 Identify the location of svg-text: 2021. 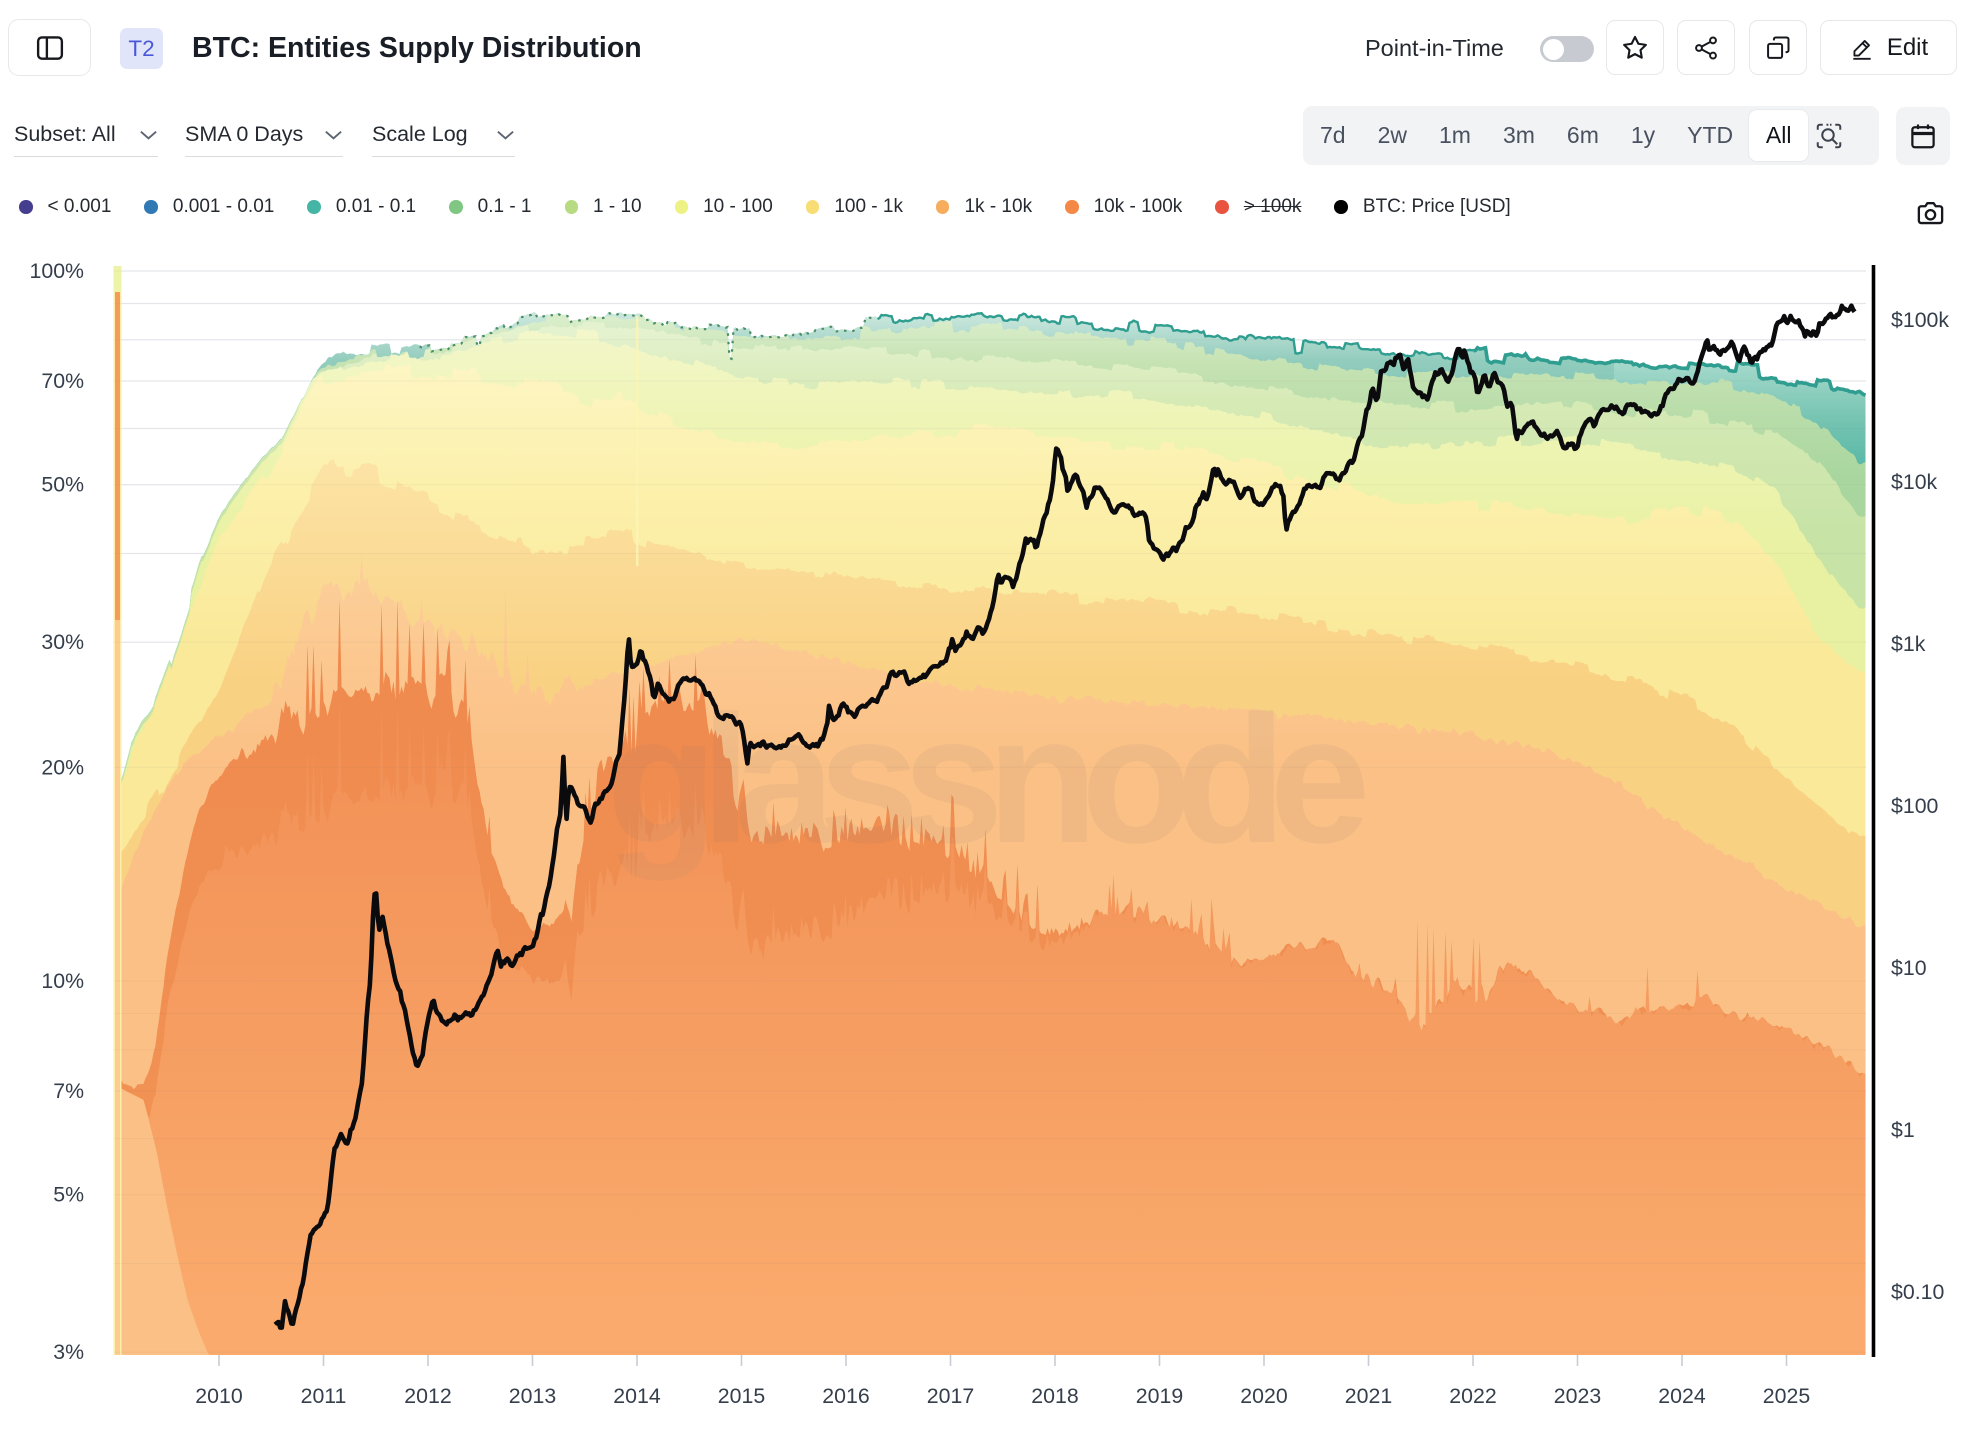
(1368, 1396).